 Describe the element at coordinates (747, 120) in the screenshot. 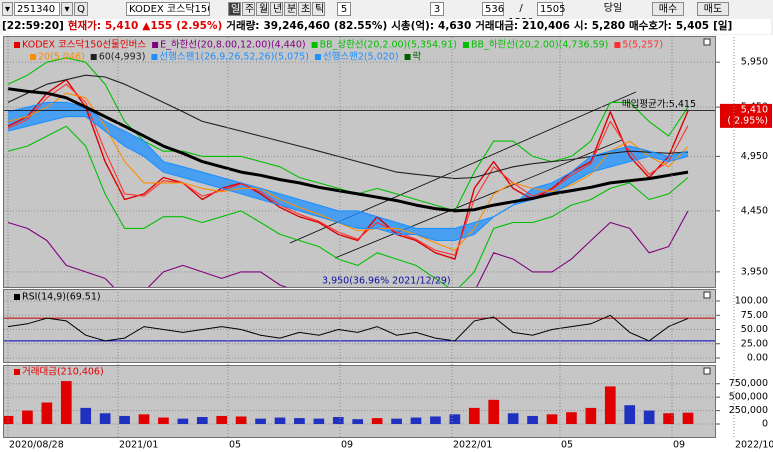

I see `current-price-change: ( 2.95%)` at that location.